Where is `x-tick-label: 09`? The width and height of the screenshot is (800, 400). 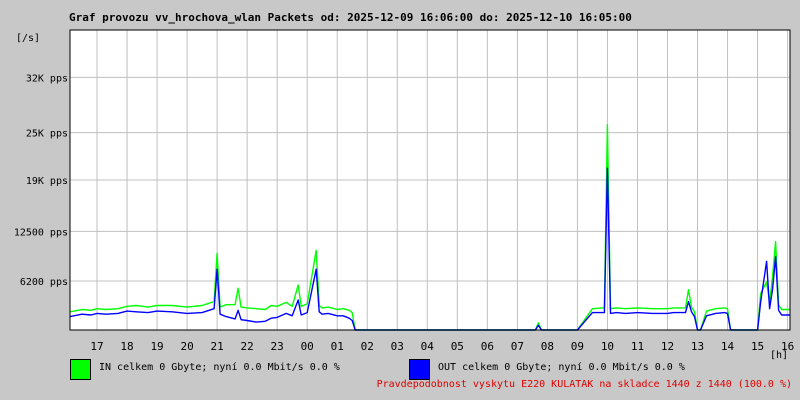
x-tick-label: 09 is located at coordinates (577, 346).